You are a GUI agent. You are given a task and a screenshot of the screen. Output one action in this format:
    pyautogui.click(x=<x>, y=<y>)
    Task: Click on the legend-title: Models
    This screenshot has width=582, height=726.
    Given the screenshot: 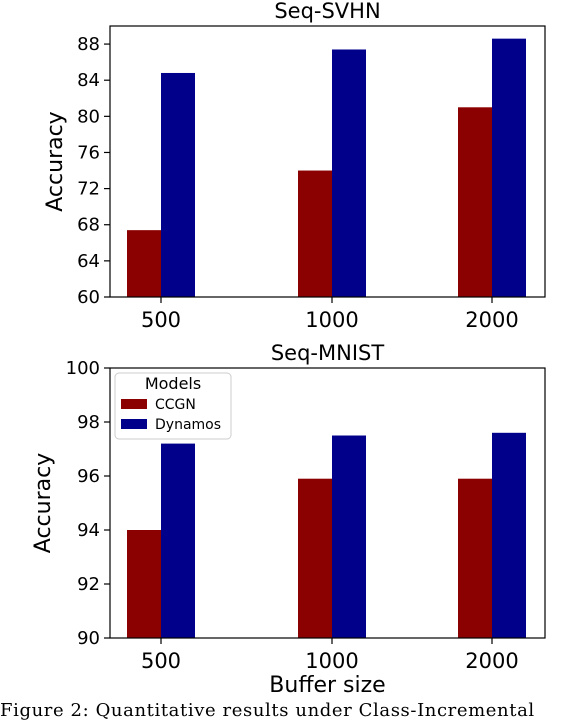 What is the action you would take?
    pyautogui.click(x=173, y=383)
    